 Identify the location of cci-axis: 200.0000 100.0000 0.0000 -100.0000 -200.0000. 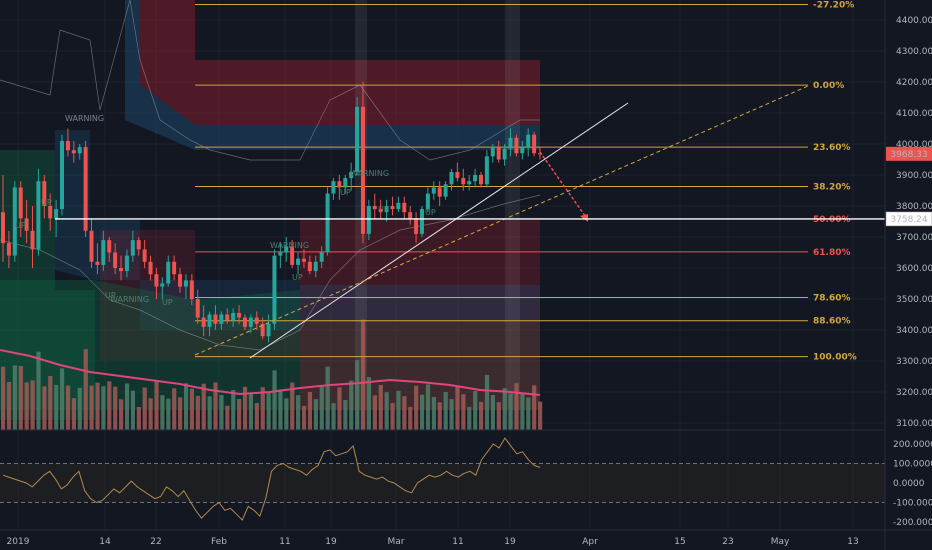
(912, 484).